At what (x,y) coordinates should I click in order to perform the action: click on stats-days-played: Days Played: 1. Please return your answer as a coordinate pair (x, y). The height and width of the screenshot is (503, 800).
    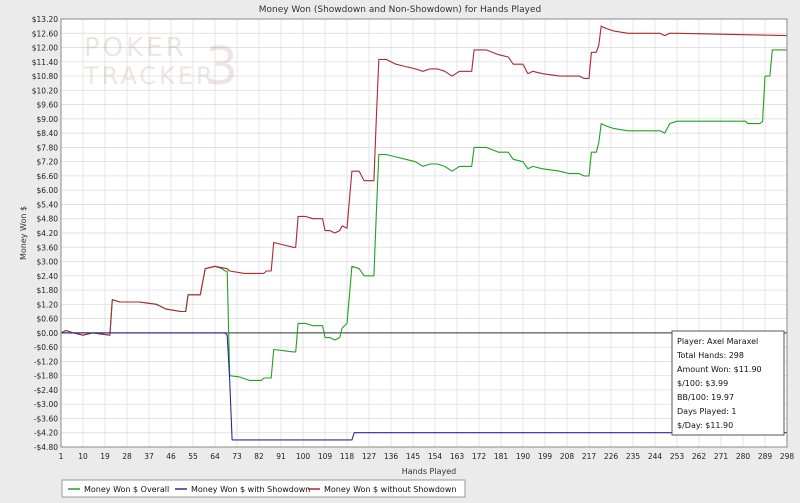
    Looking at the image, I should click on (707, 411).